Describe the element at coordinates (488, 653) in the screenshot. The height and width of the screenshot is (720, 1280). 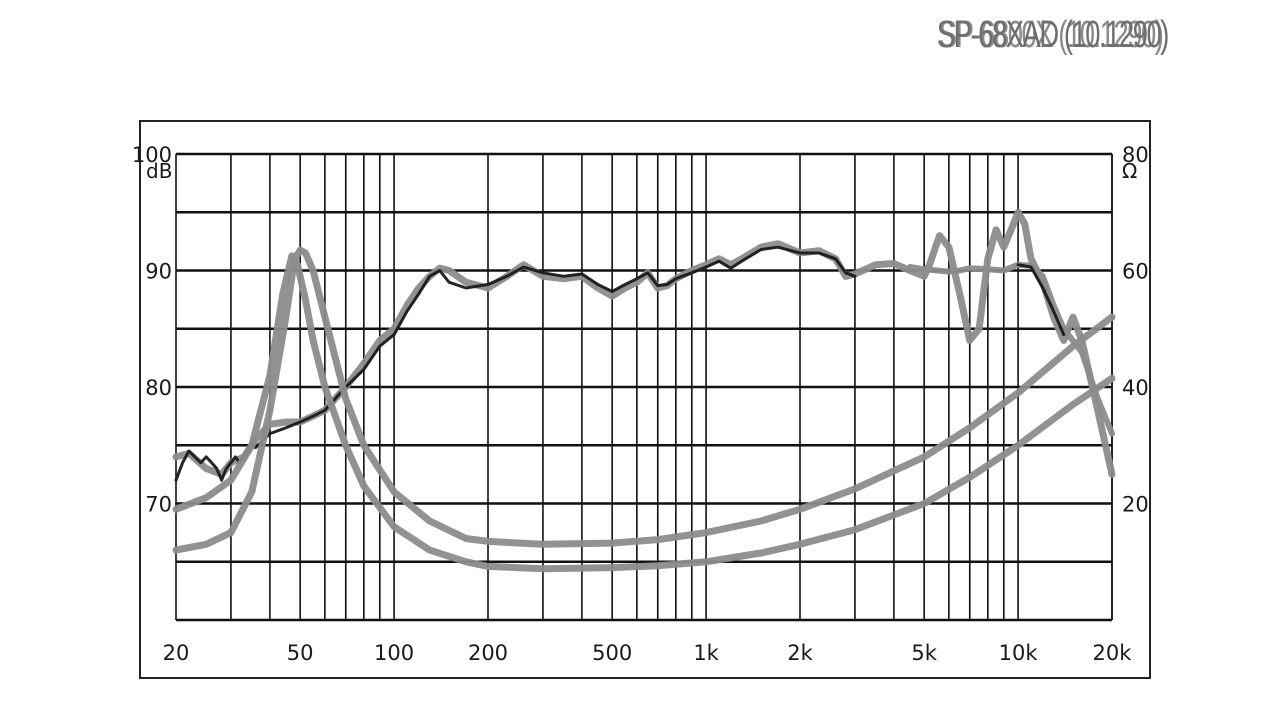
I see `x-tick-label: 200` at that location.